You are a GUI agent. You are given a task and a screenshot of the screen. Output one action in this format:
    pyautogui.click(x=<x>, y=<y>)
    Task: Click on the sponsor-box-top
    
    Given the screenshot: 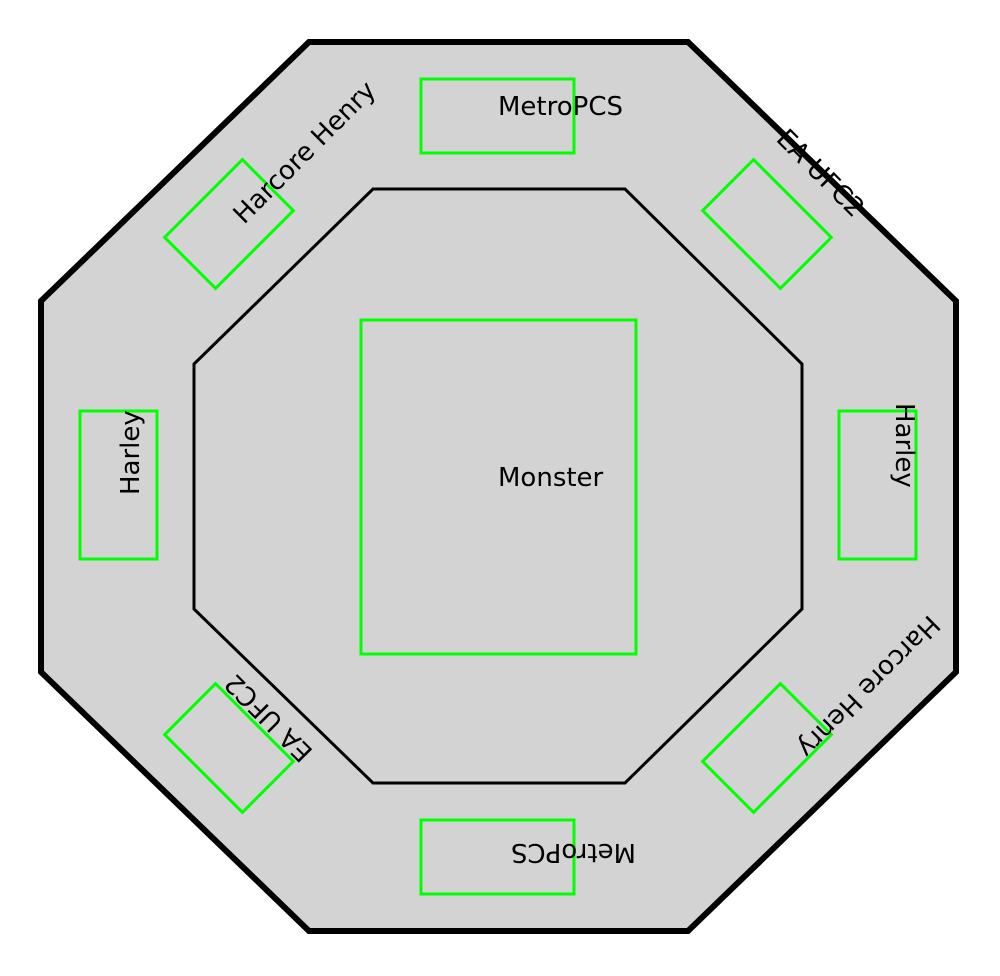 What is the action you would take?
    pyautogui.click(x=497, y=116)
    